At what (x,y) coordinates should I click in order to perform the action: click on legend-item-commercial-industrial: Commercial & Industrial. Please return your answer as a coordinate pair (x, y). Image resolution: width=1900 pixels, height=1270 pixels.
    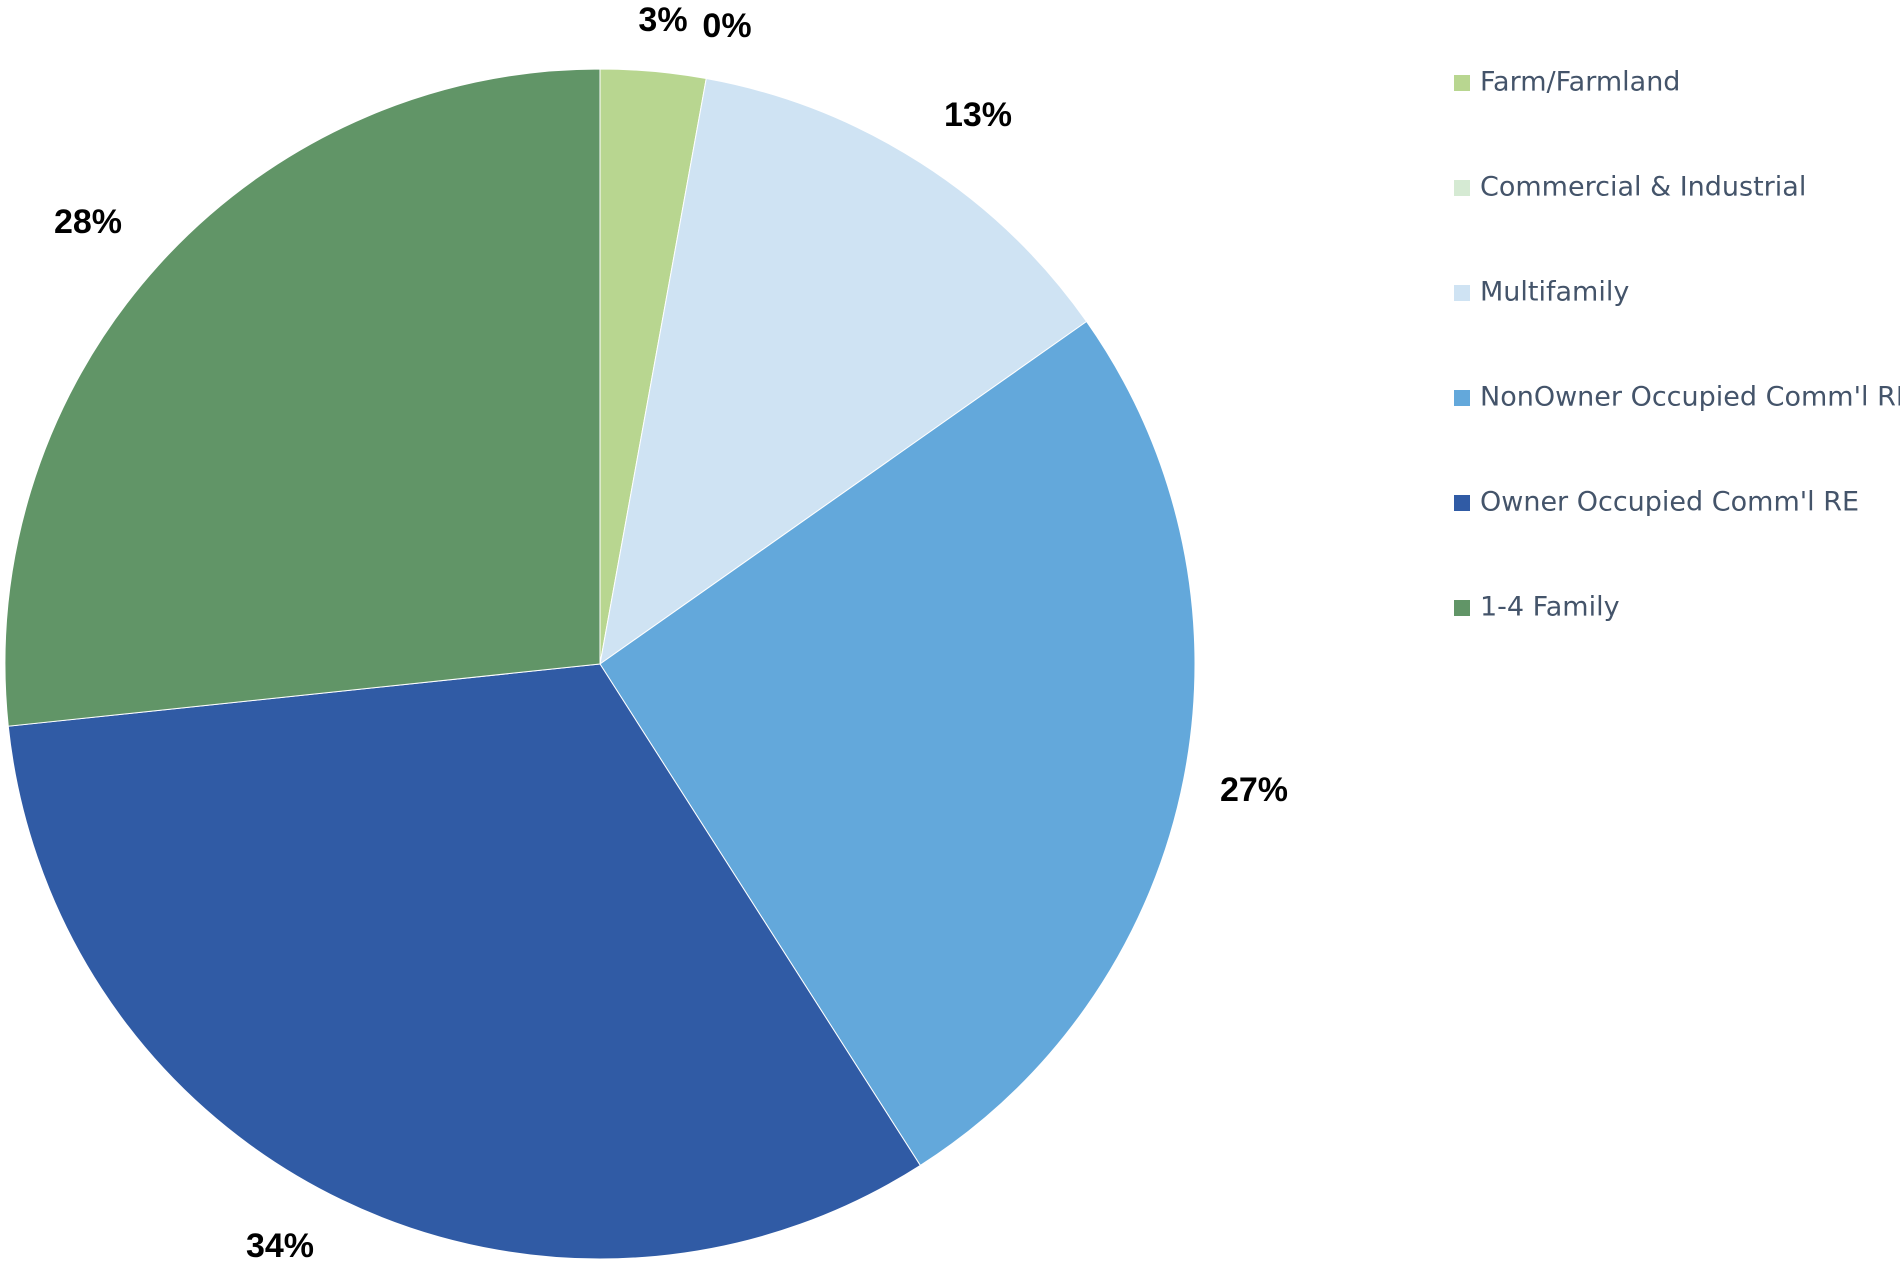
    Looking at the image, I should click on (1630, 187).